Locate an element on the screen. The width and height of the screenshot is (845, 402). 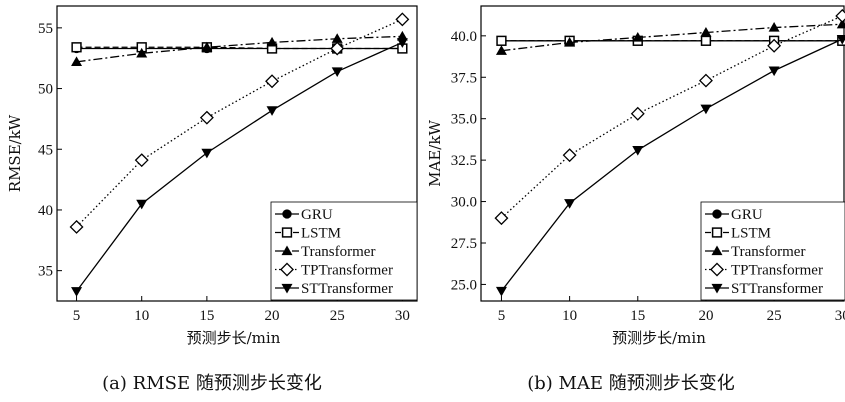
y-tick-label: 32.5 is located at coordinates (464, 161).